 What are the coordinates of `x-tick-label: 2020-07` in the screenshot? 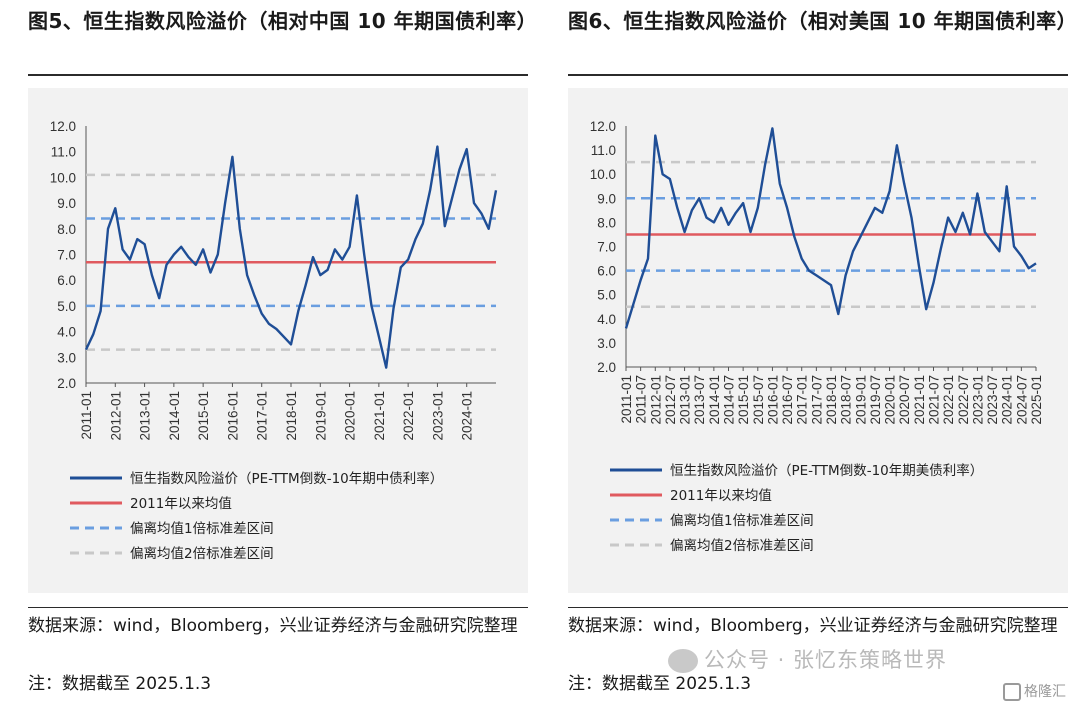 It's located at (904, 400).